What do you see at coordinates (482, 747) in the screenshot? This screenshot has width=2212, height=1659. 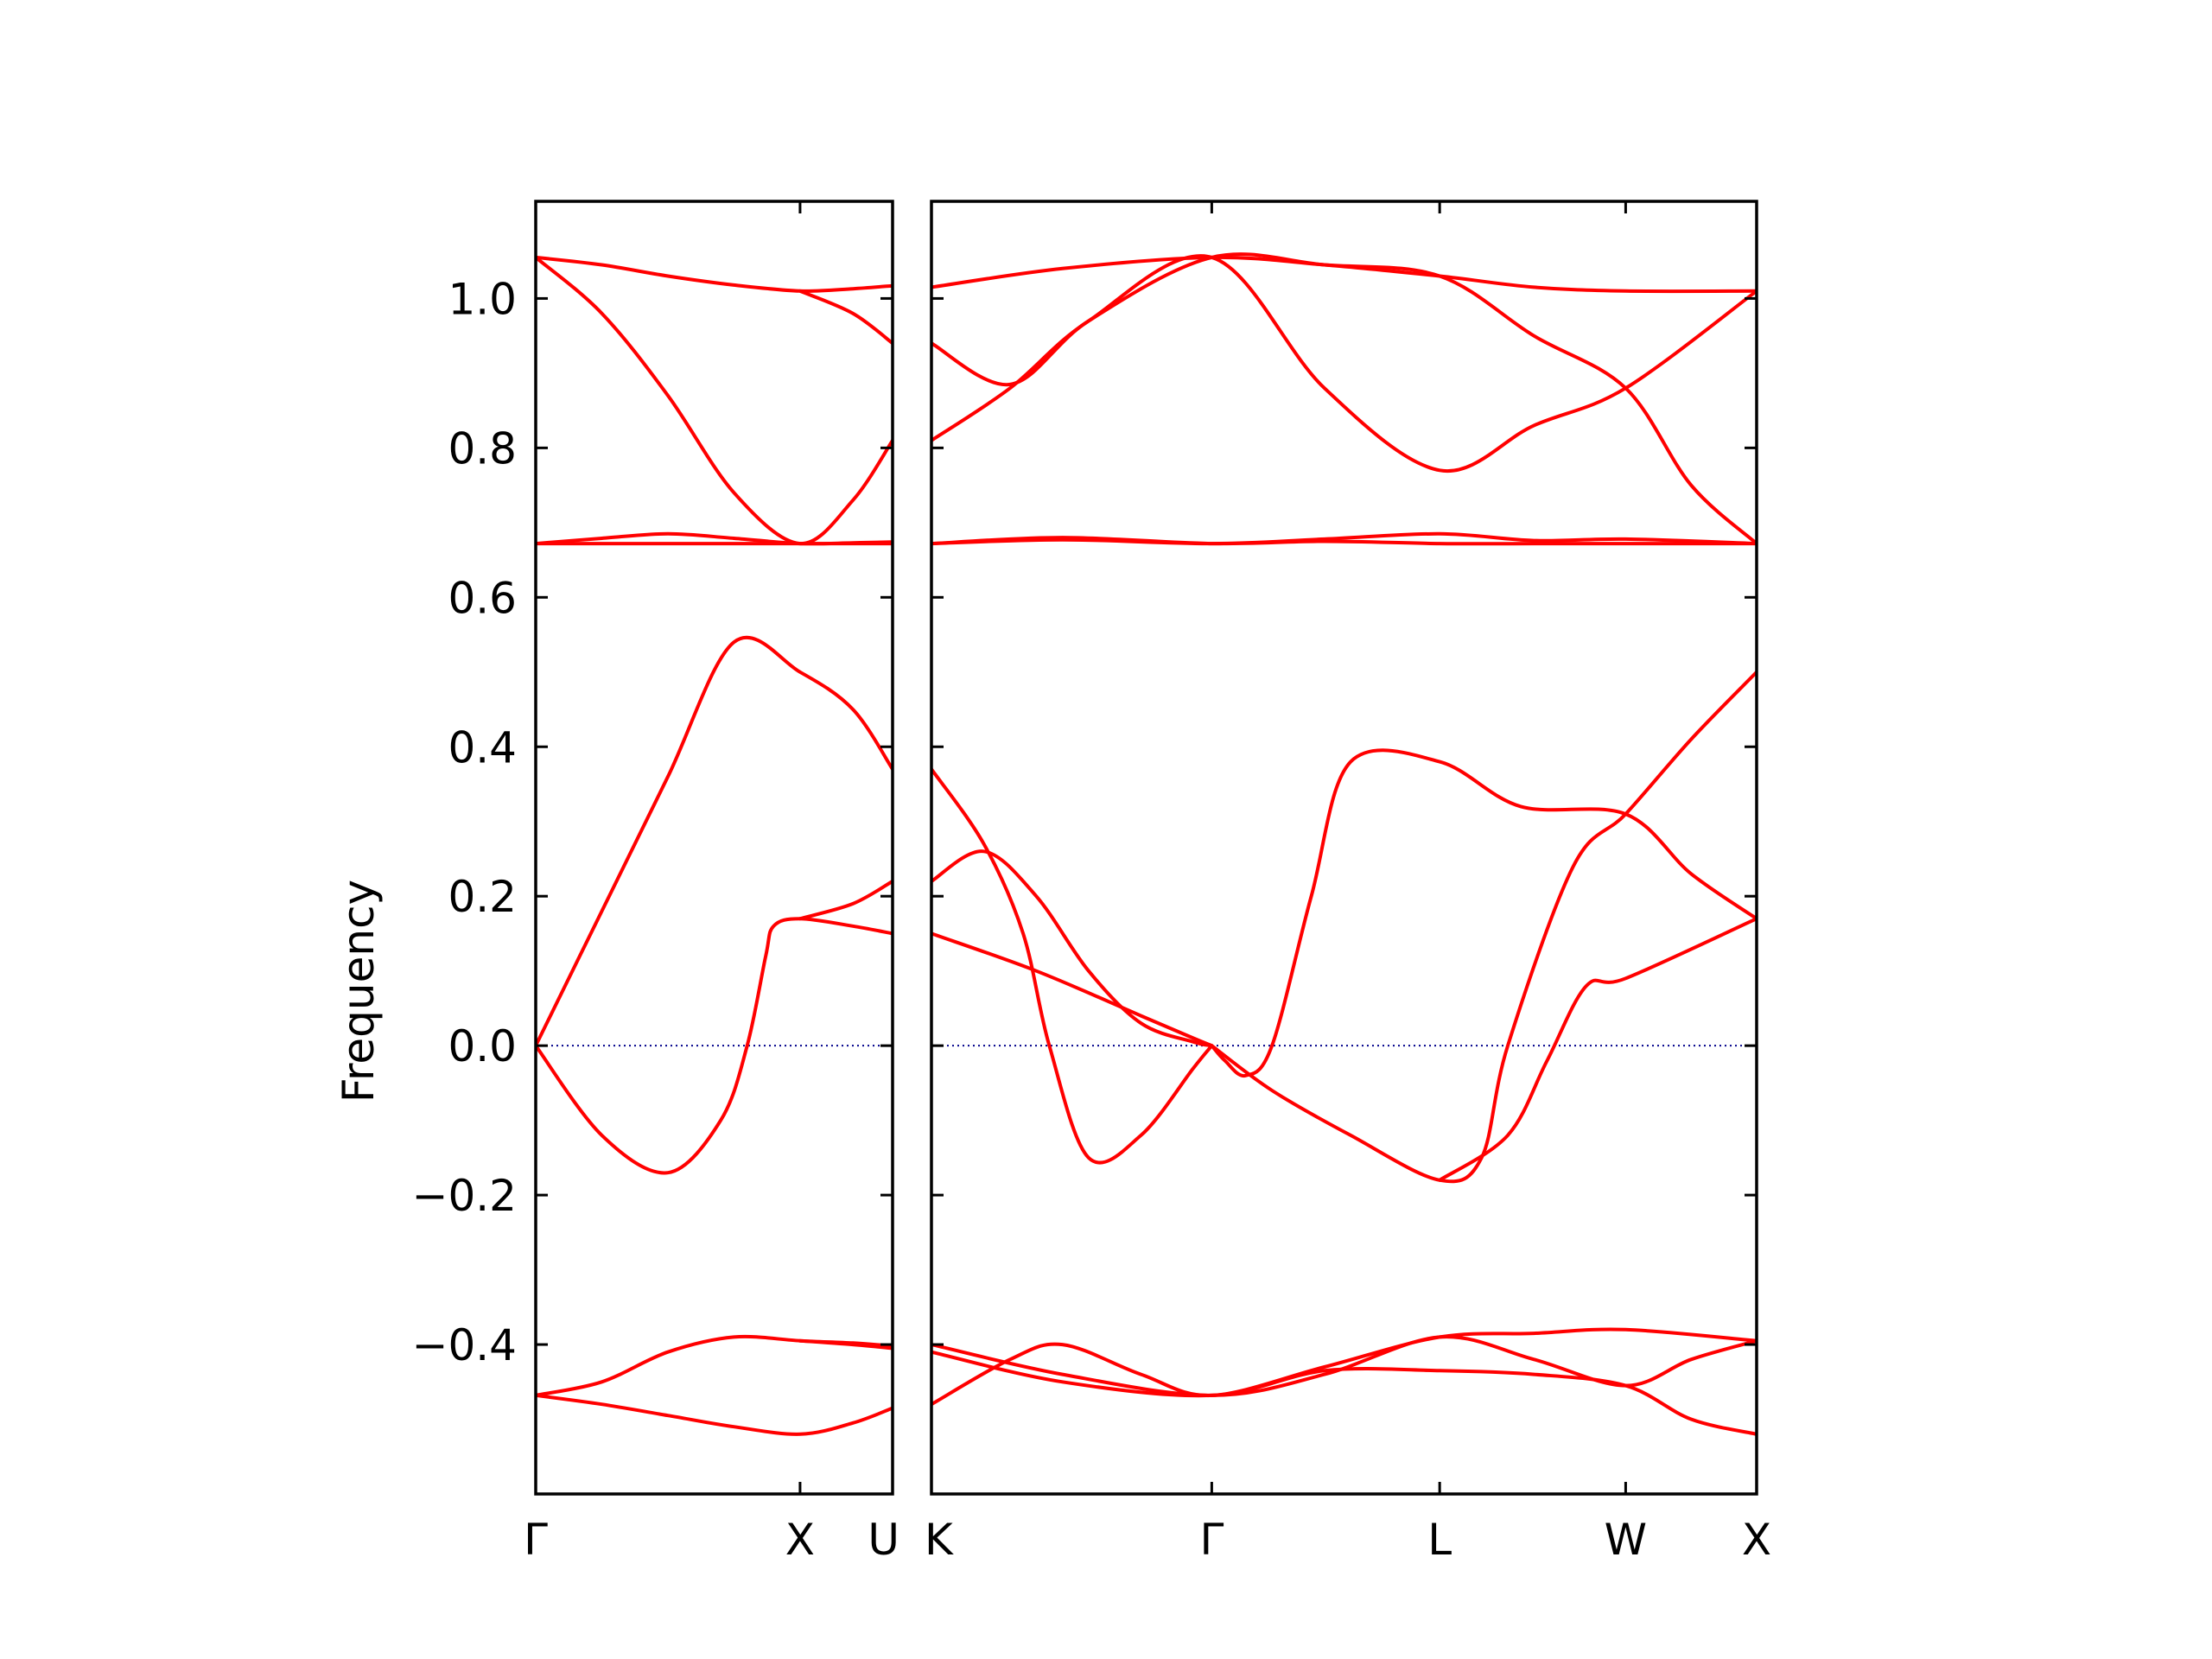 I see `y-tick-label: 0.4` at bounding box center [482, 747].